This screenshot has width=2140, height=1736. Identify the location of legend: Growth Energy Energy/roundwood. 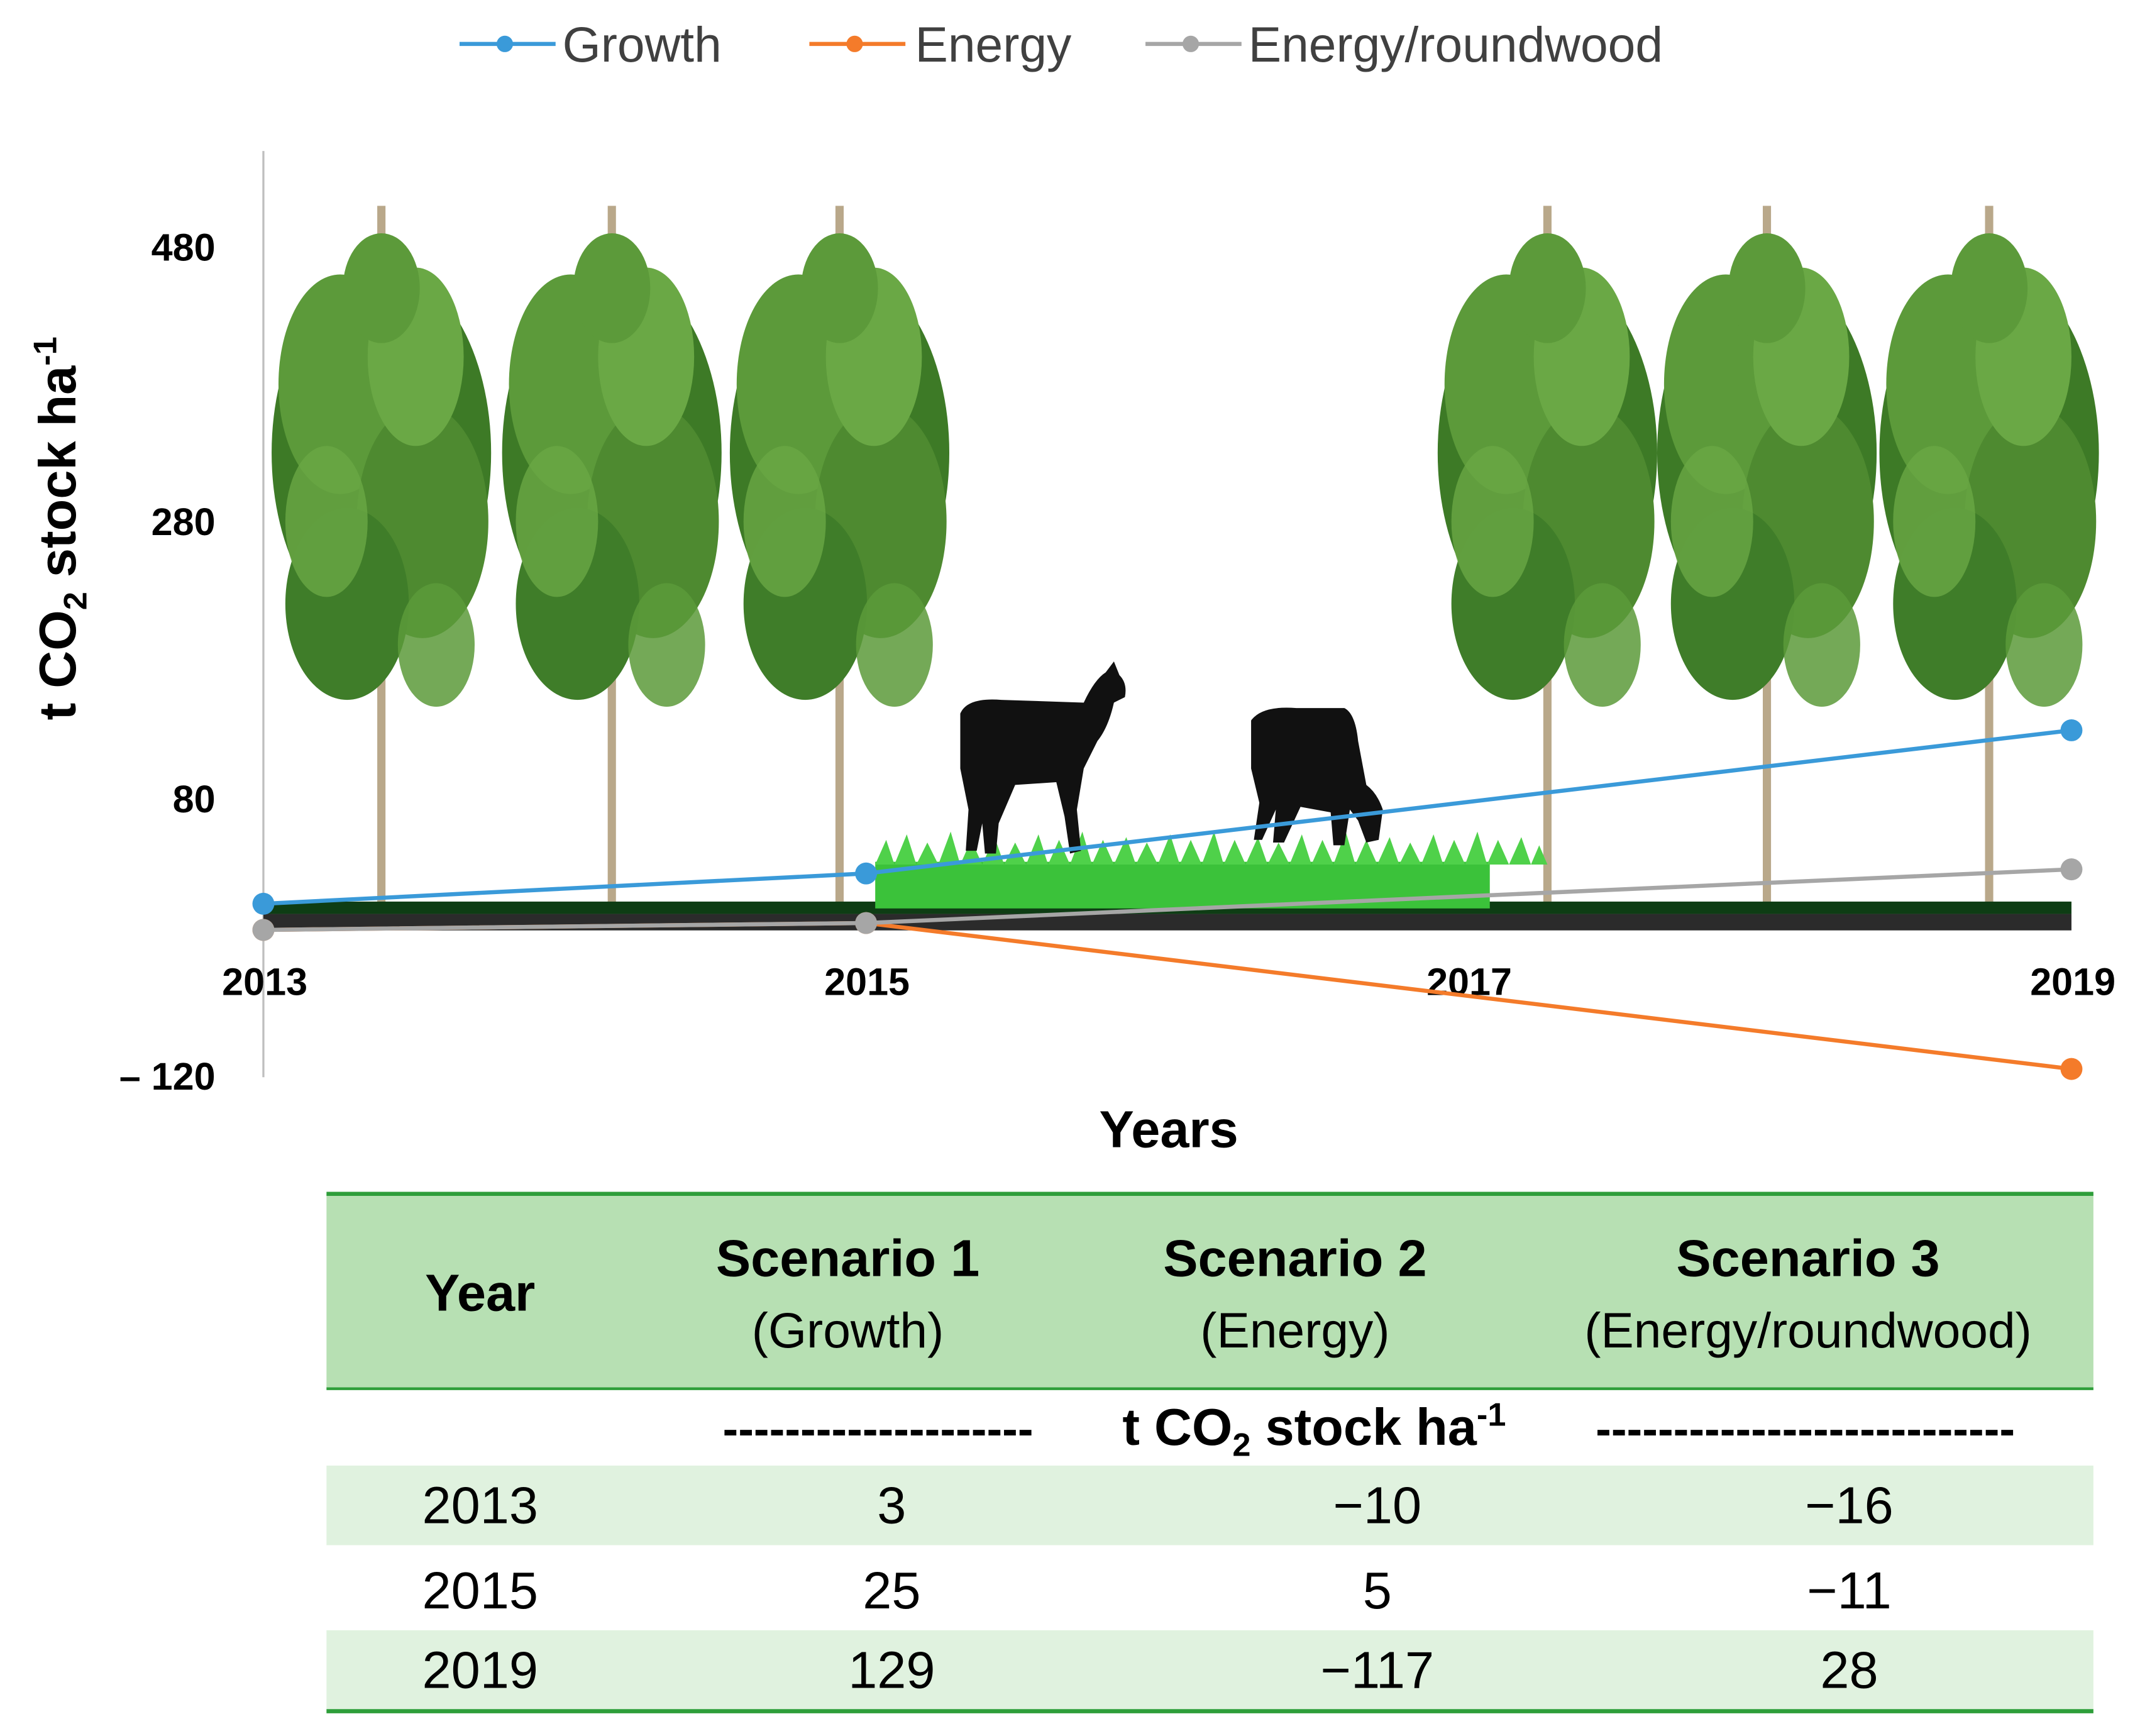
(1062, 45).